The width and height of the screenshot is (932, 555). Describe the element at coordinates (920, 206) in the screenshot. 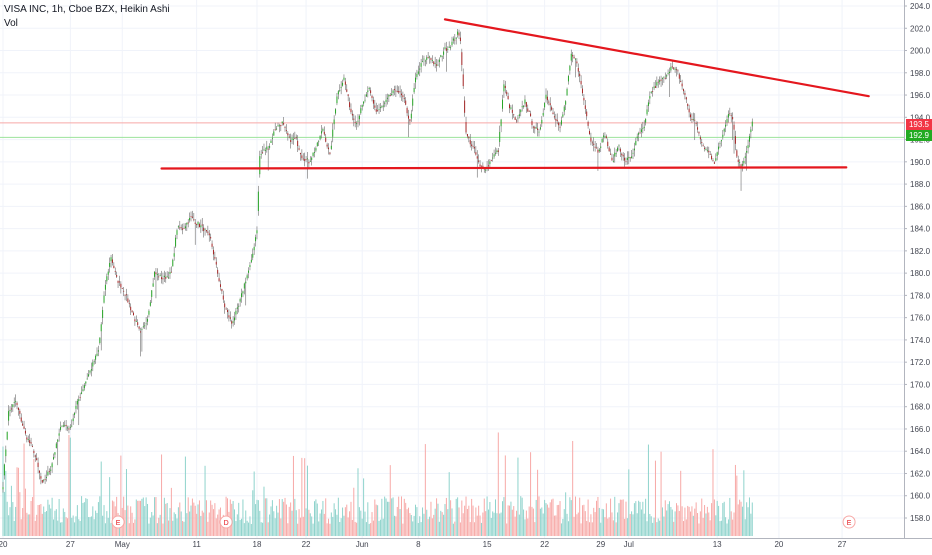

I see `y-tick-label: 186.0` at that location.